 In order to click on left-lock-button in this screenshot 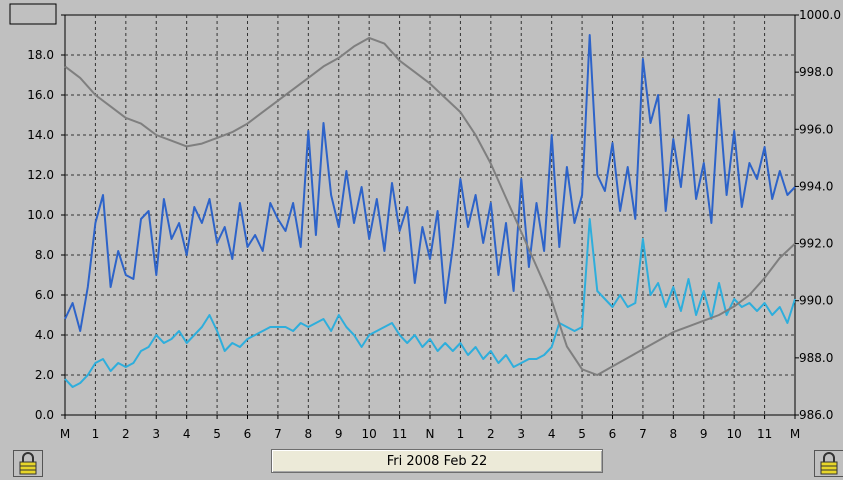, I will do `click(28, 463)`.